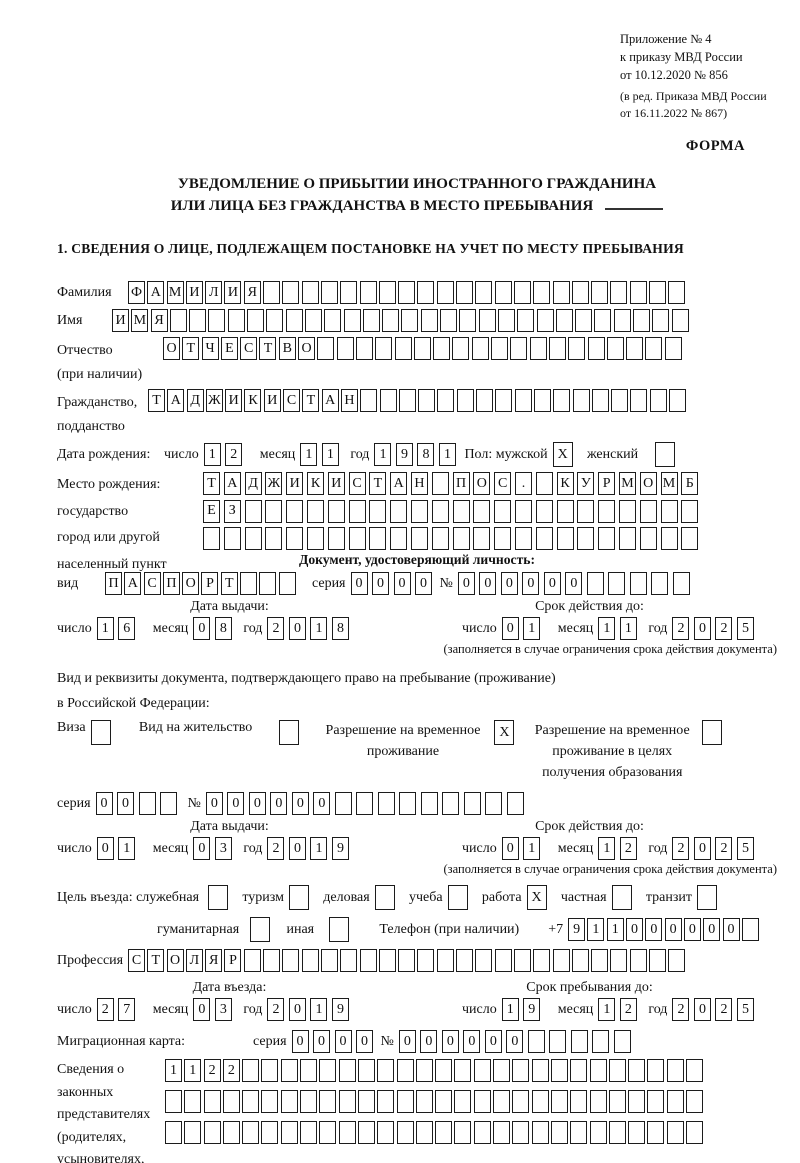 This screenshot has height=1163, width=800. Describe the element at coordinates (523, 483) in the screenshot. I see `form-cell: .` at that location.